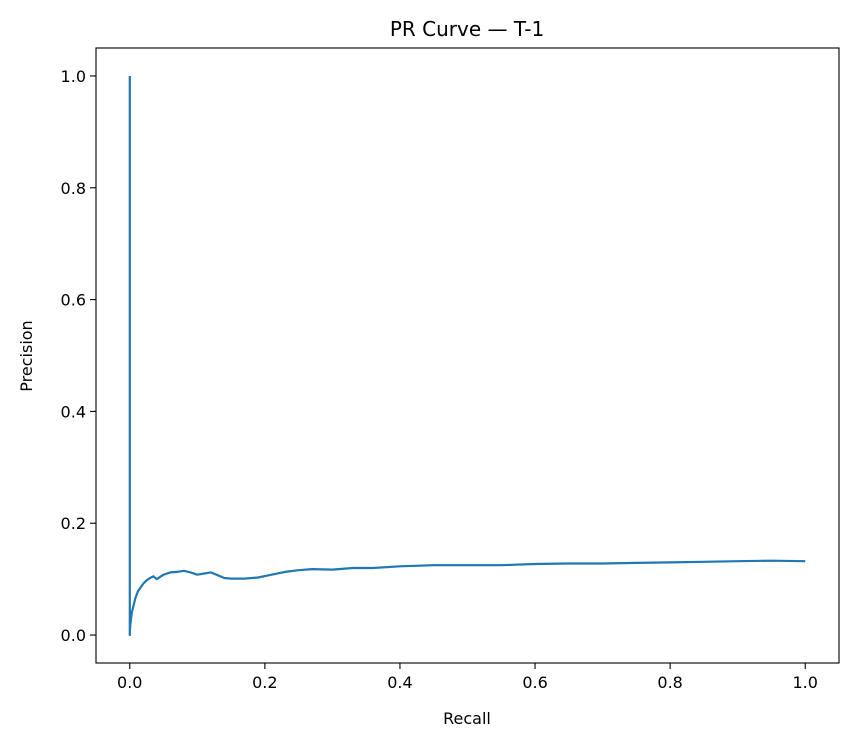  Describe the element at coordinates (264, 682) in the screenshot. I see `x-tick-label: 0.2` at that location.